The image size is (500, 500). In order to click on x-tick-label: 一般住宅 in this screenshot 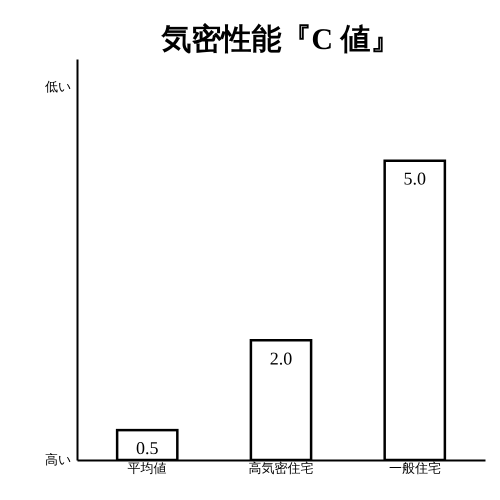, I will do `click(414, 468)`.